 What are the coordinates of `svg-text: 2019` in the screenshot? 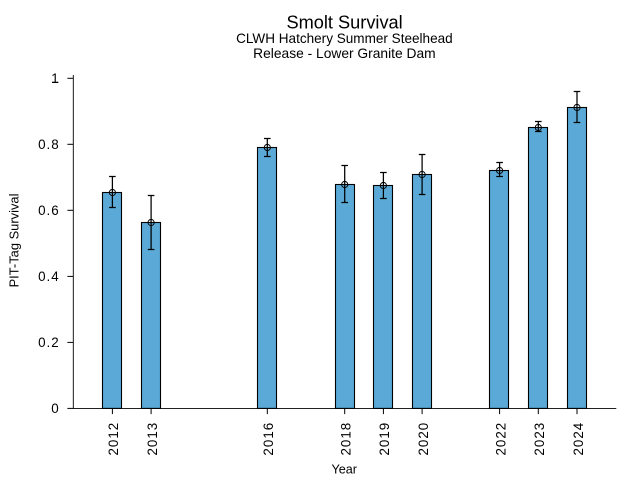 It's located at (384, 439).